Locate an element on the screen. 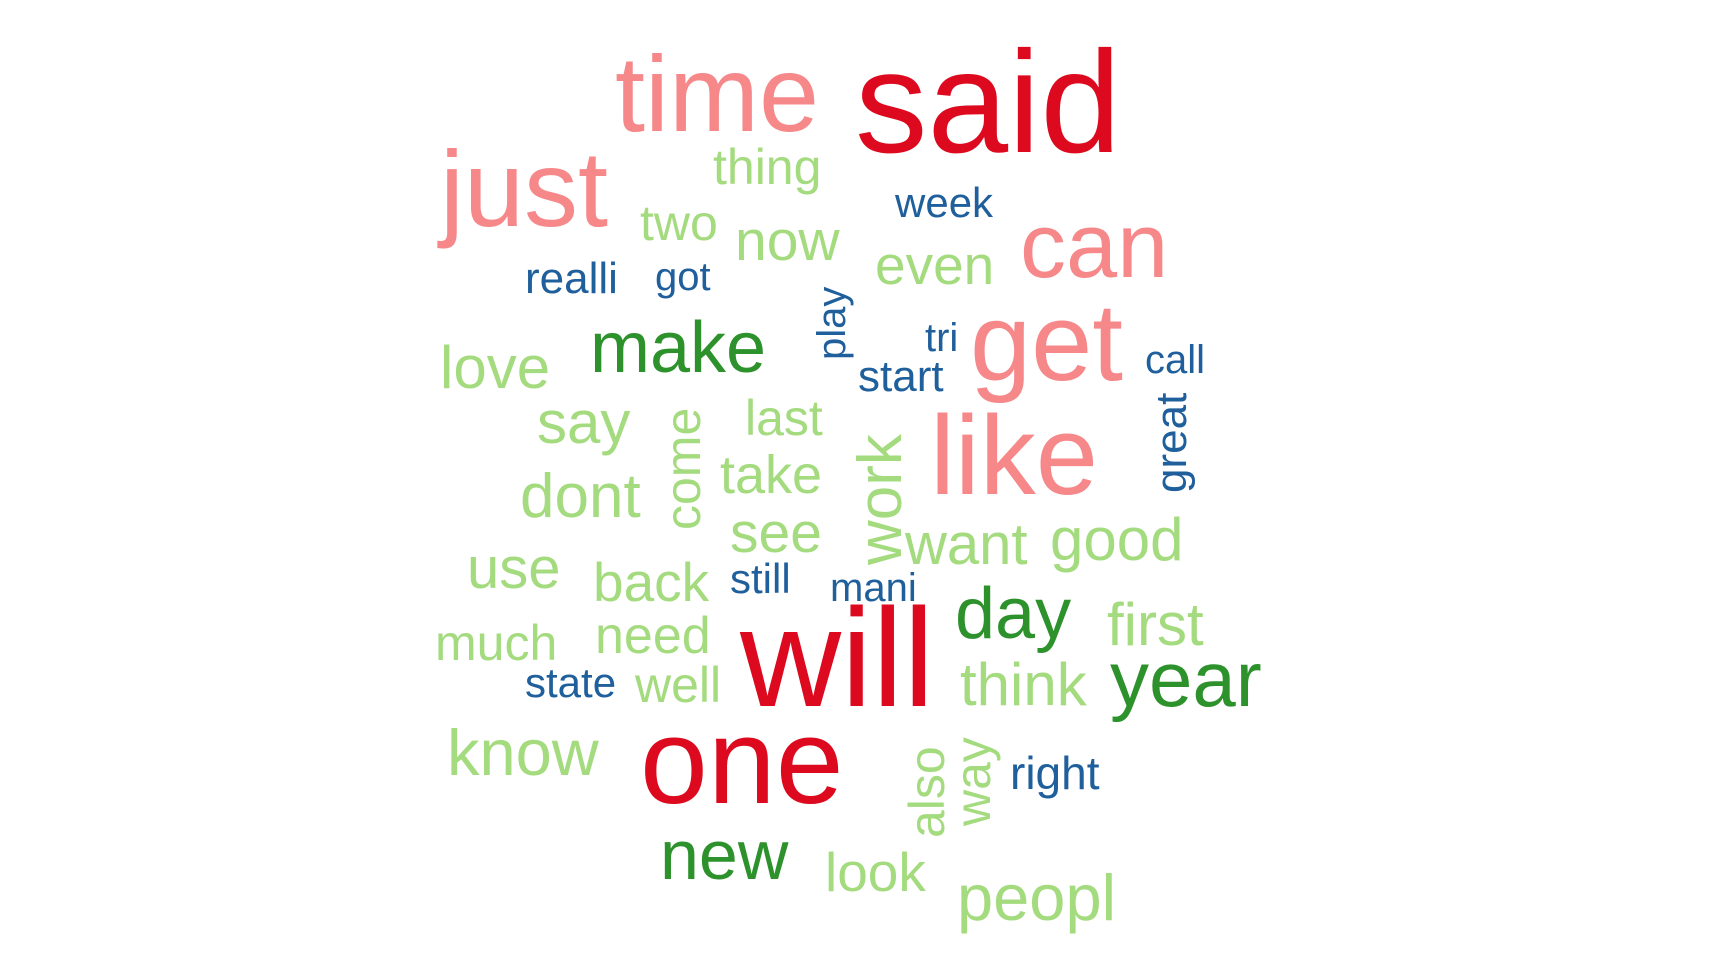  word-think: think is located at coordinates (1023, 684).